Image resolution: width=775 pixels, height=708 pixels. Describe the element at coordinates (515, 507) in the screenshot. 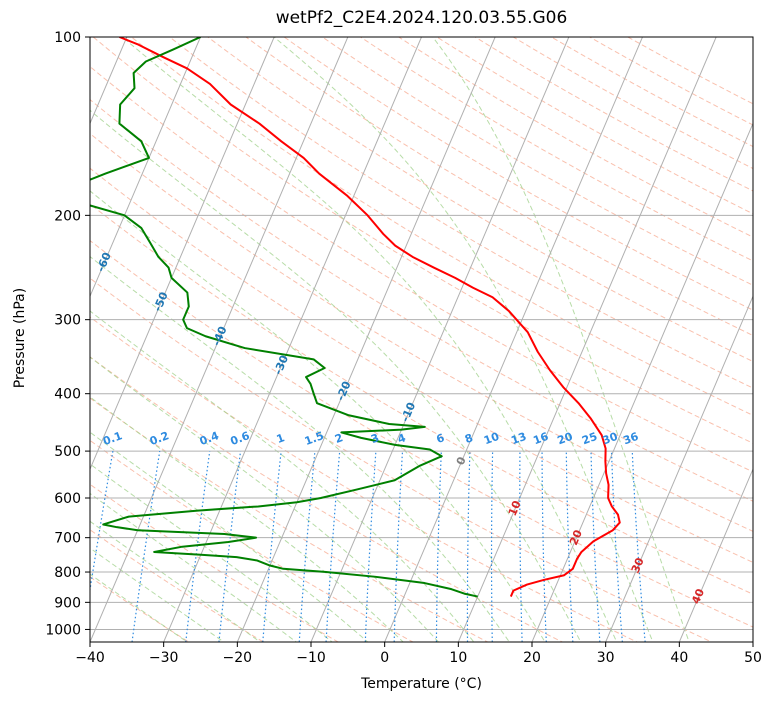

I see `isotherm-label: 10` at that location.